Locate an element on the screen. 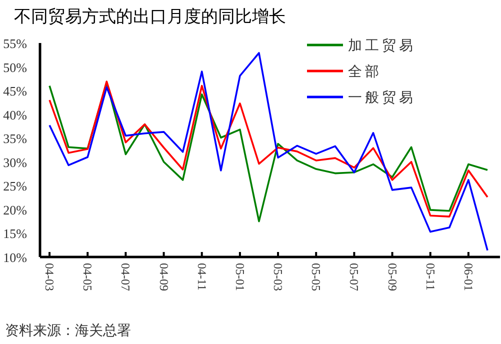 The height and width of the screenshot is (344, 501). title: 不同贸易方式的出口月度的同比增长 is located at coordinates (150, 16).